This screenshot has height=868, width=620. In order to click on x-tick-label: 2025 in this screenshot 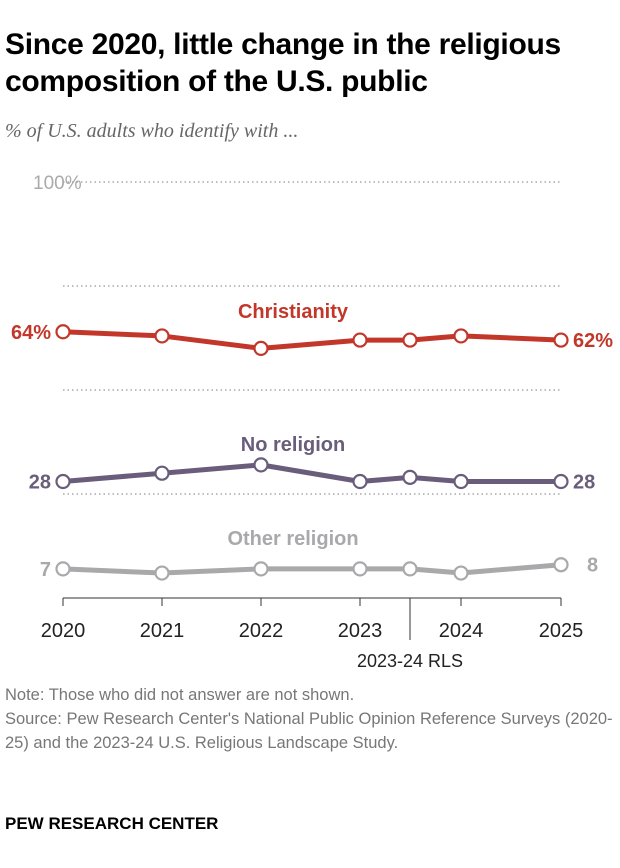, I will do `click(561, 631)`.